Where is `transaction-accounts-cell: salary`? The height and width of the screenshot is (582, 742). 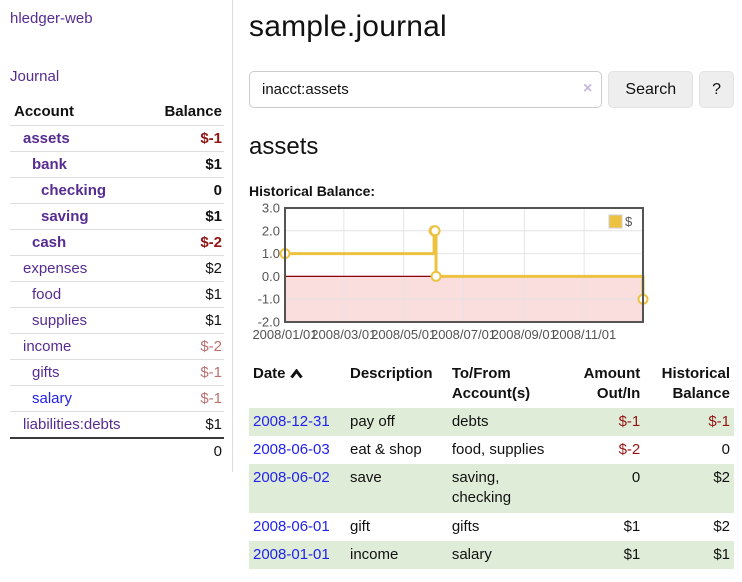
transaction-accounts-cell: salary is located at coordinates (471, 554).